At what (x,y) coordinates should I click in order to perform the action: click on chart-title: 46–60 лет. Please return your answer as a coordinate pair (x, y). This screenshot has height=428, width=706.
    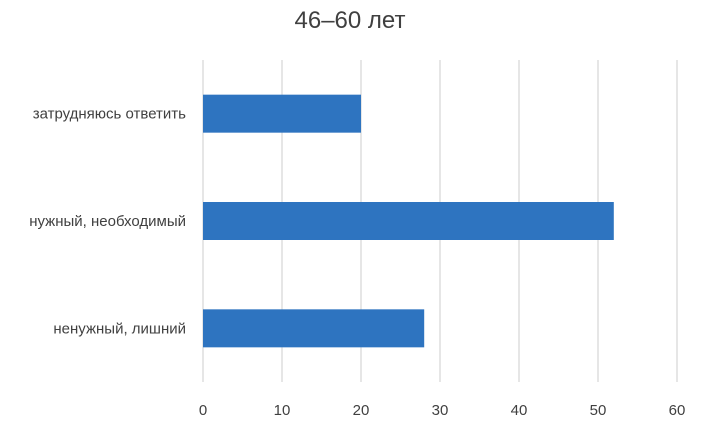
    Looking at the image, I should click on (350, 20).